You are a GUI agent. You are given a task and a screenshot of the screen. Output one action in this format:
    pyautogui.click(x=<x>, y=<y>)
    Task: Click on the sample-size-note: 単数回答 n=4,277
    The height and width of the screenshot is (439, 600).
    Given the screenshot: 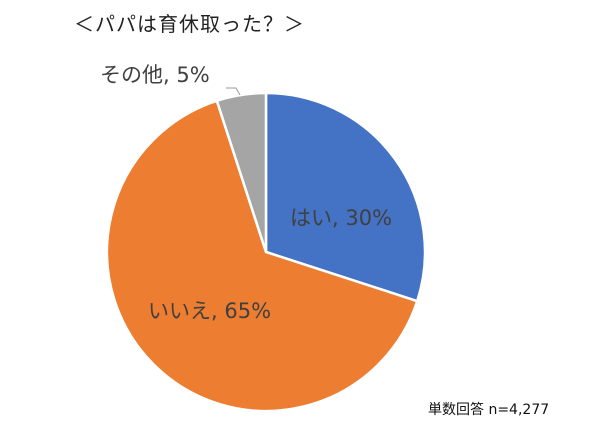 What is the action you would take?
    pyautogui.click(x=489, y=410)
    